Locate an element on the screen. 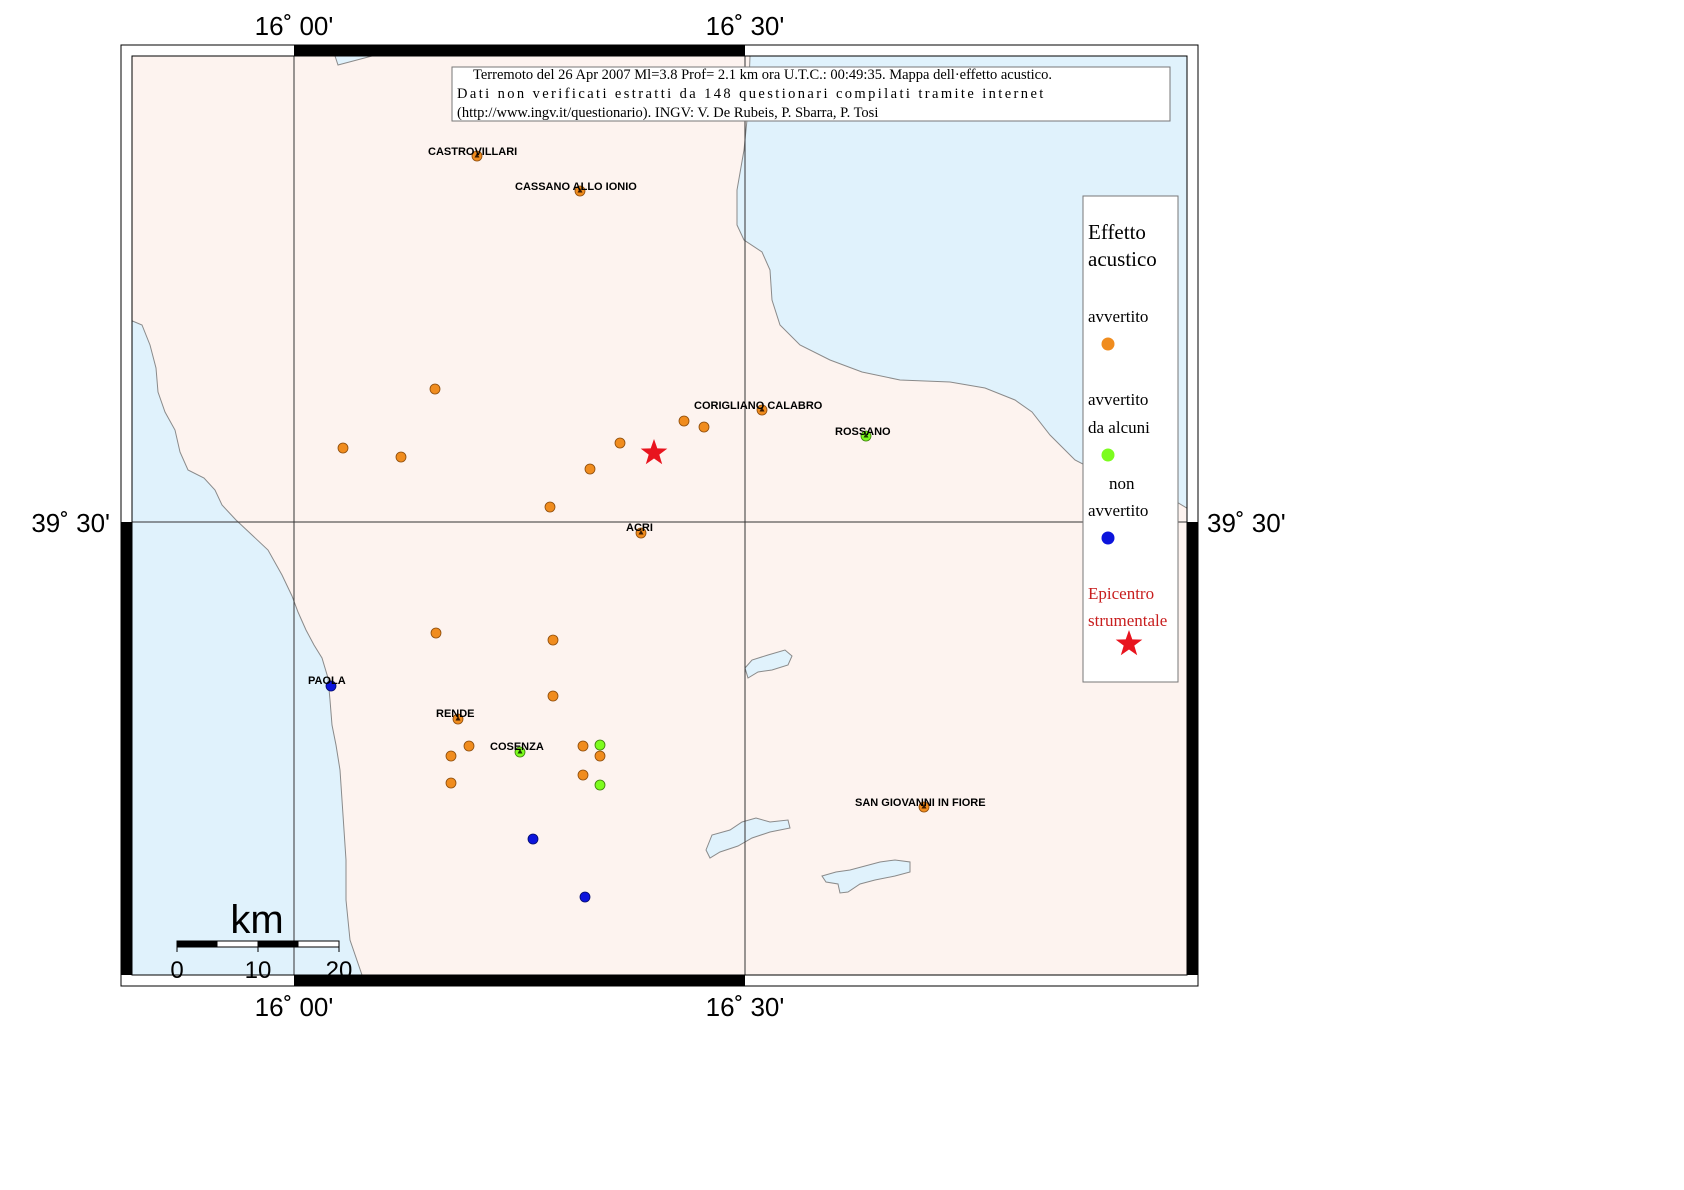  lat-label-left: 39˚ 30' is located at coordinates (70, 523).